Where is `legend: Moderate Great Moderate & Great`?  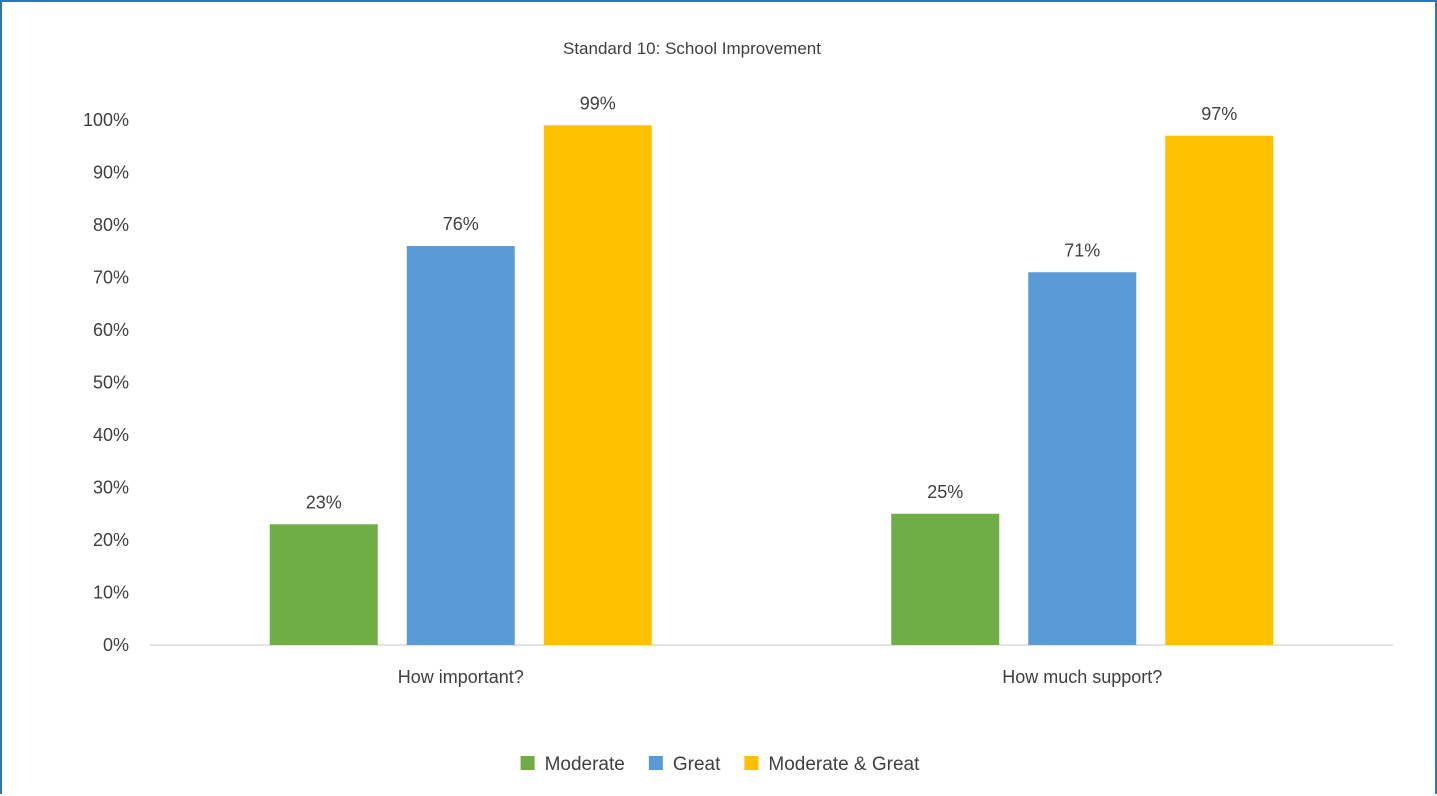 legend: Moderate Great Moderate & Great is located at coordinates (720, 764).